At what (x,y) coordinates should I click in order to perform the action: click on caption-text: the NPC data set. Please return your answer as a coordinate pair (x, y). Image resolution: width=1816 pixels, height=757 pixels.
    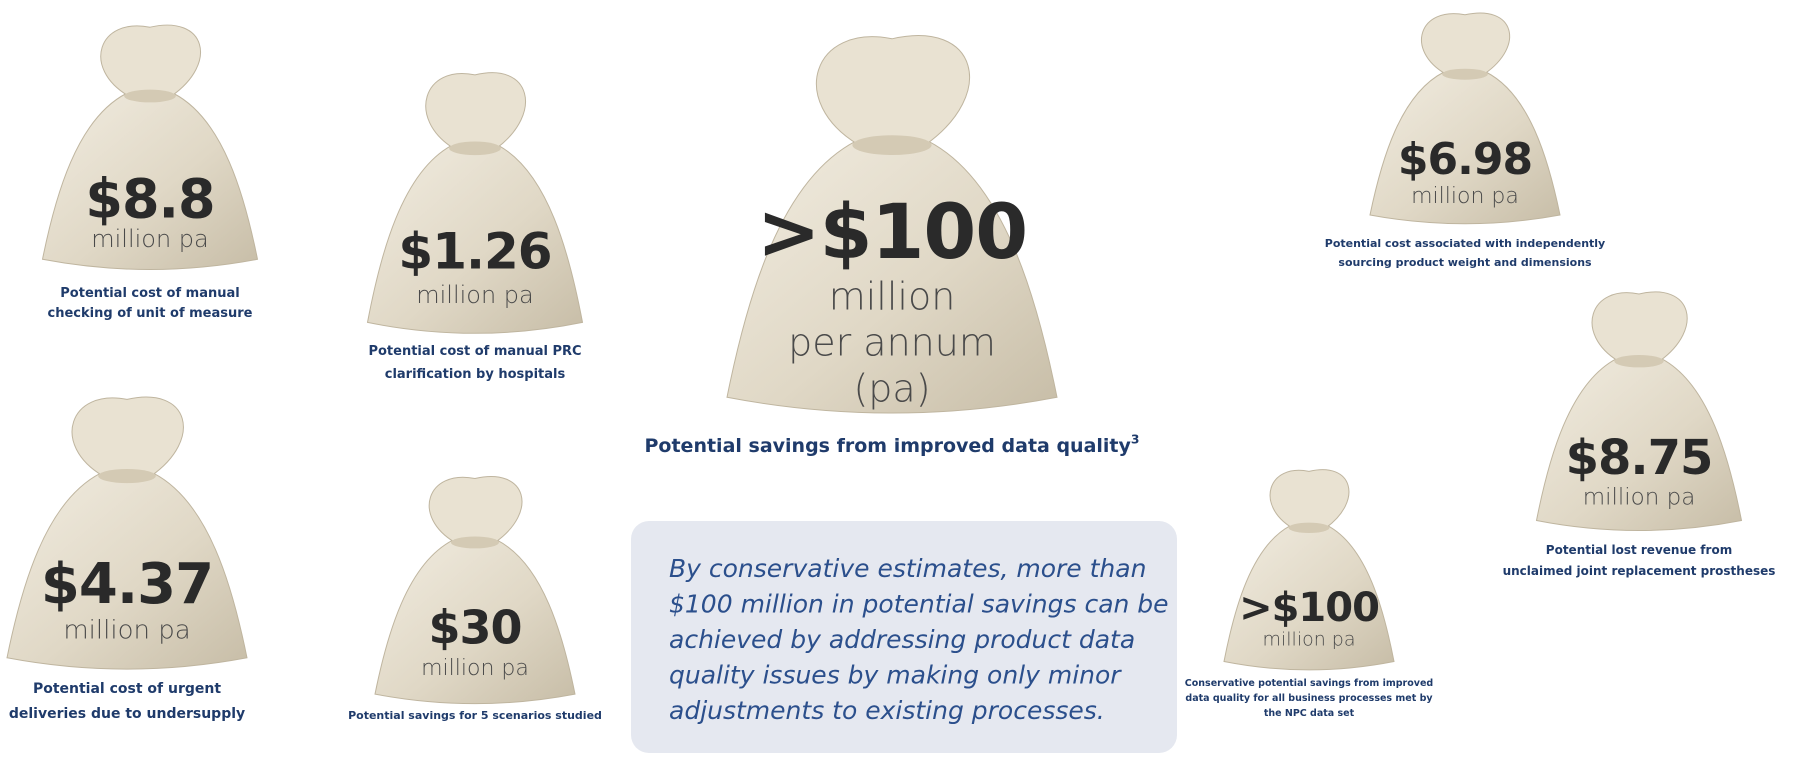
    Looking at the image, I should click on (1309, 713).